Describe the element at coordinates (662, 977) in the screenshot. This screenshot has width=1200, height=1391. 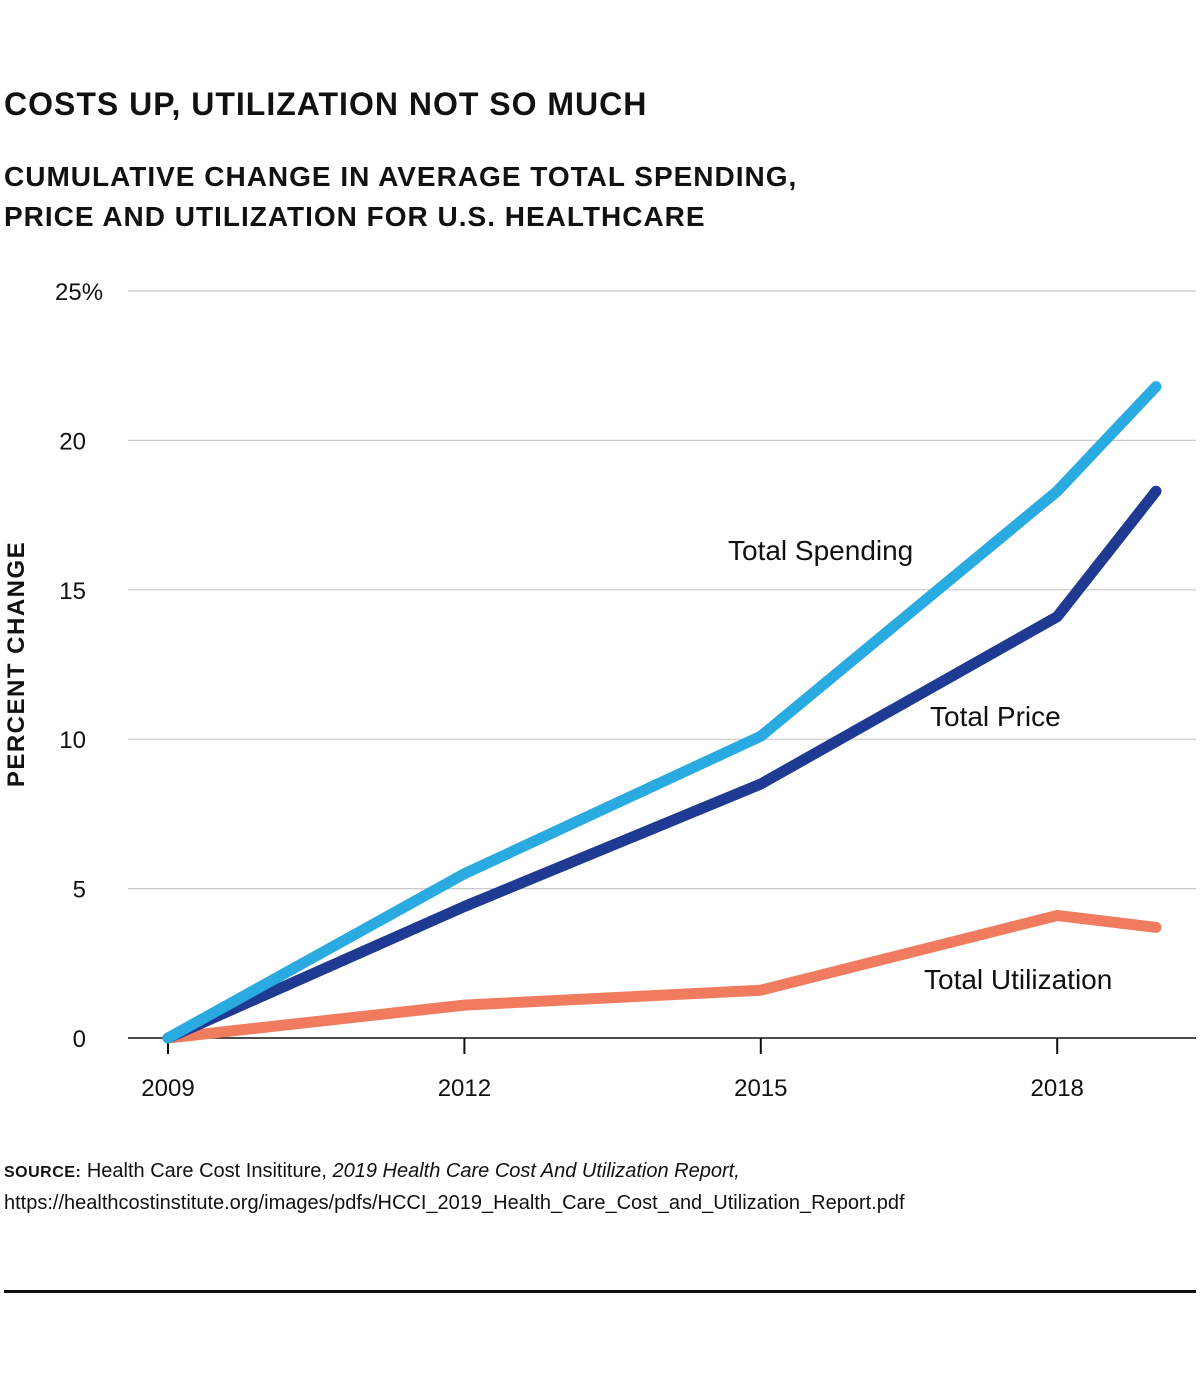
I see `series-line-total-utilization` at that location.